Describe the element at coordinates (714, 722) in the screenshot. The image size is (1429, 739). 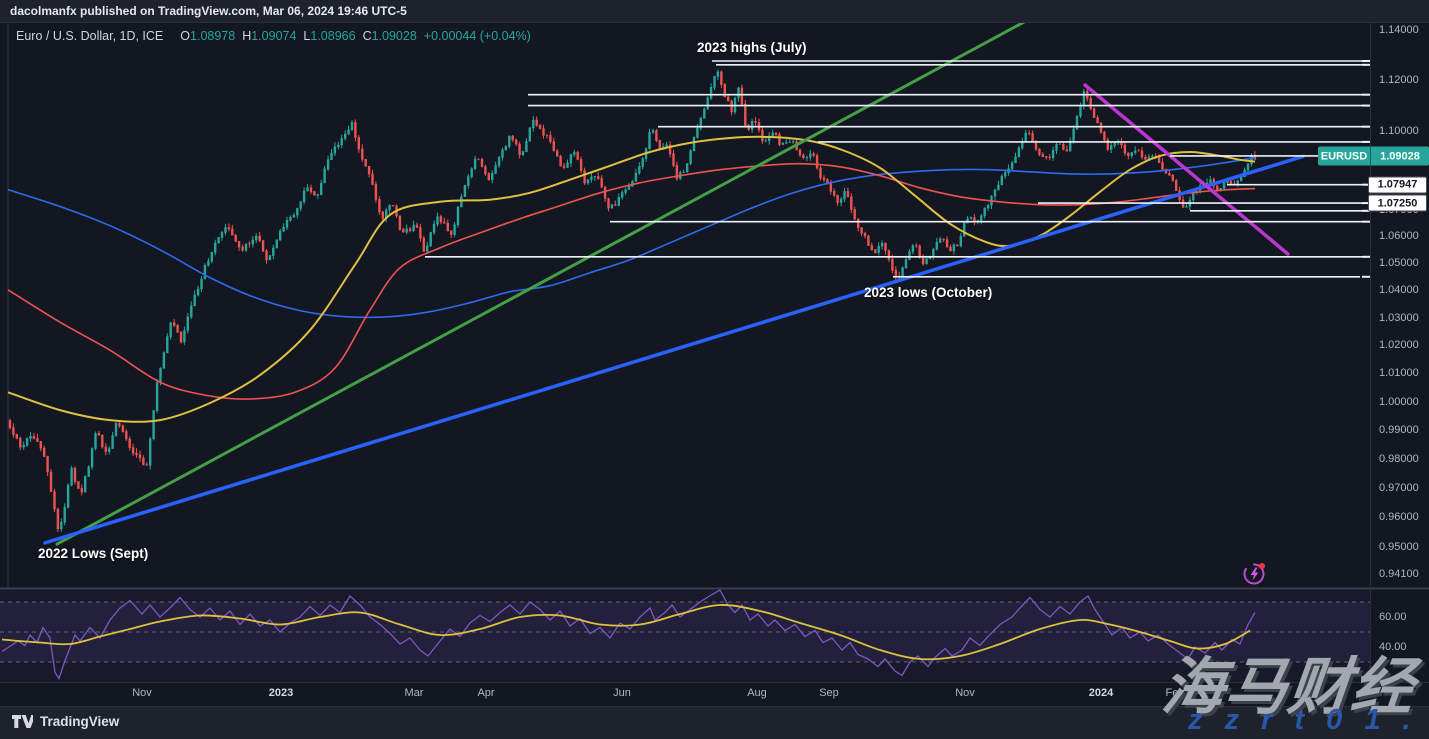
I see `footer-bar: TradingView` at that location.